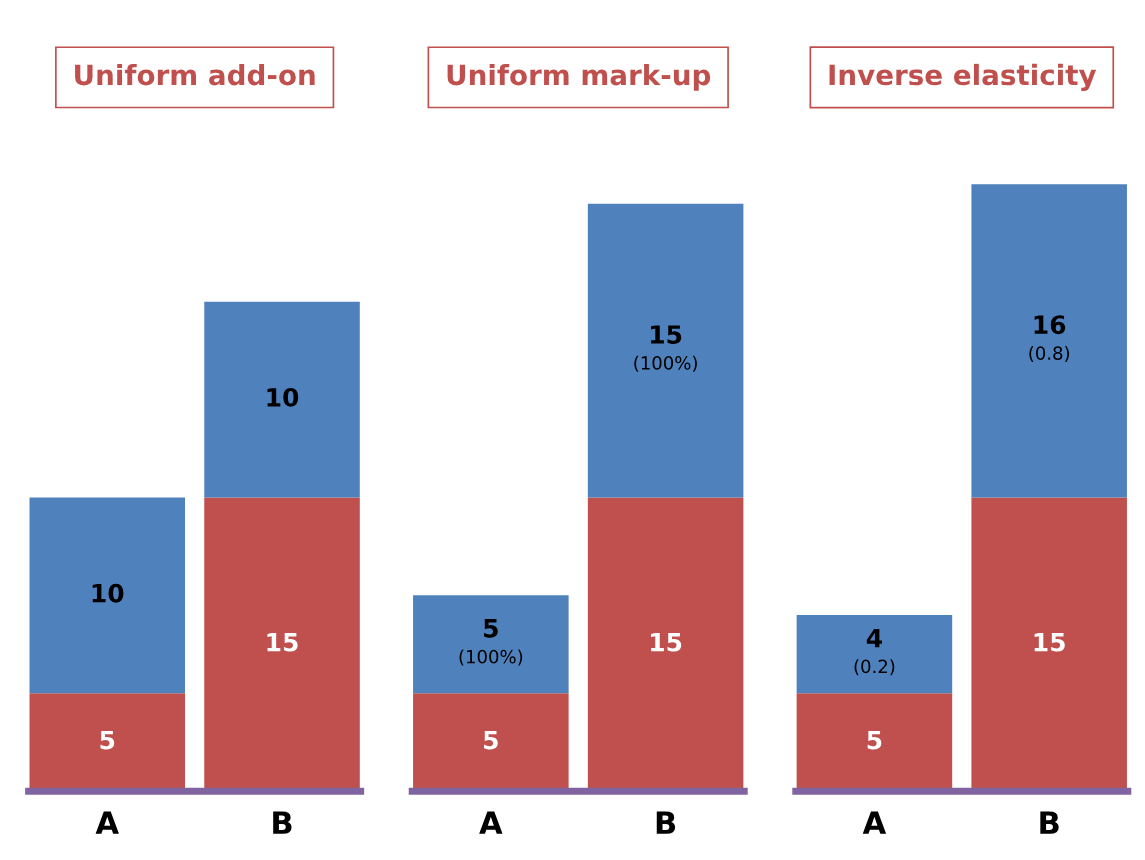  What do you see at coordinates (579, 77) in the screenshot?
I see `chart-title: Uniform mark-up` at bounding box center [579, 77].